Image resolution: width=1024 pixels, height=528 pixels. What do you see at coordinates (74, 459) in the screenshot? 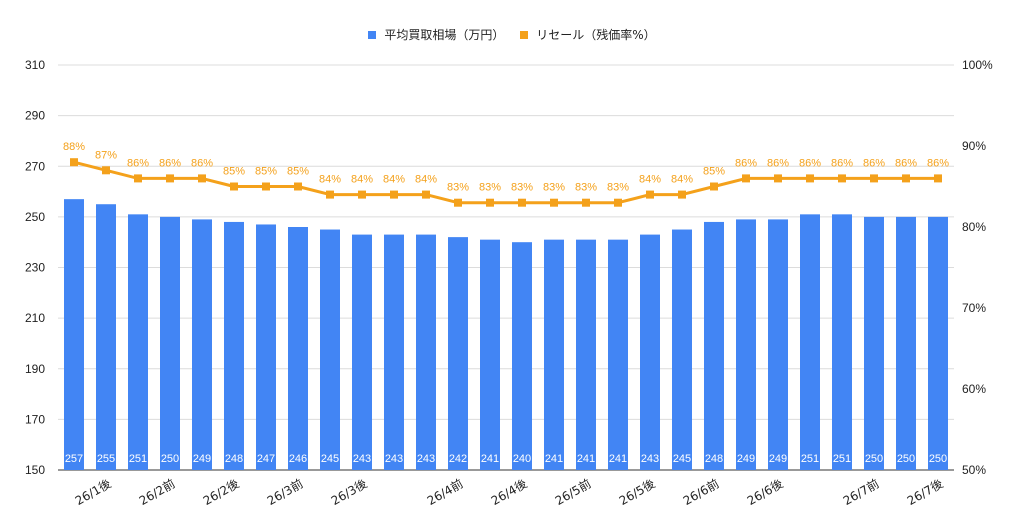
I see `bar-value-label: 257` at bounding box center [74, 459].